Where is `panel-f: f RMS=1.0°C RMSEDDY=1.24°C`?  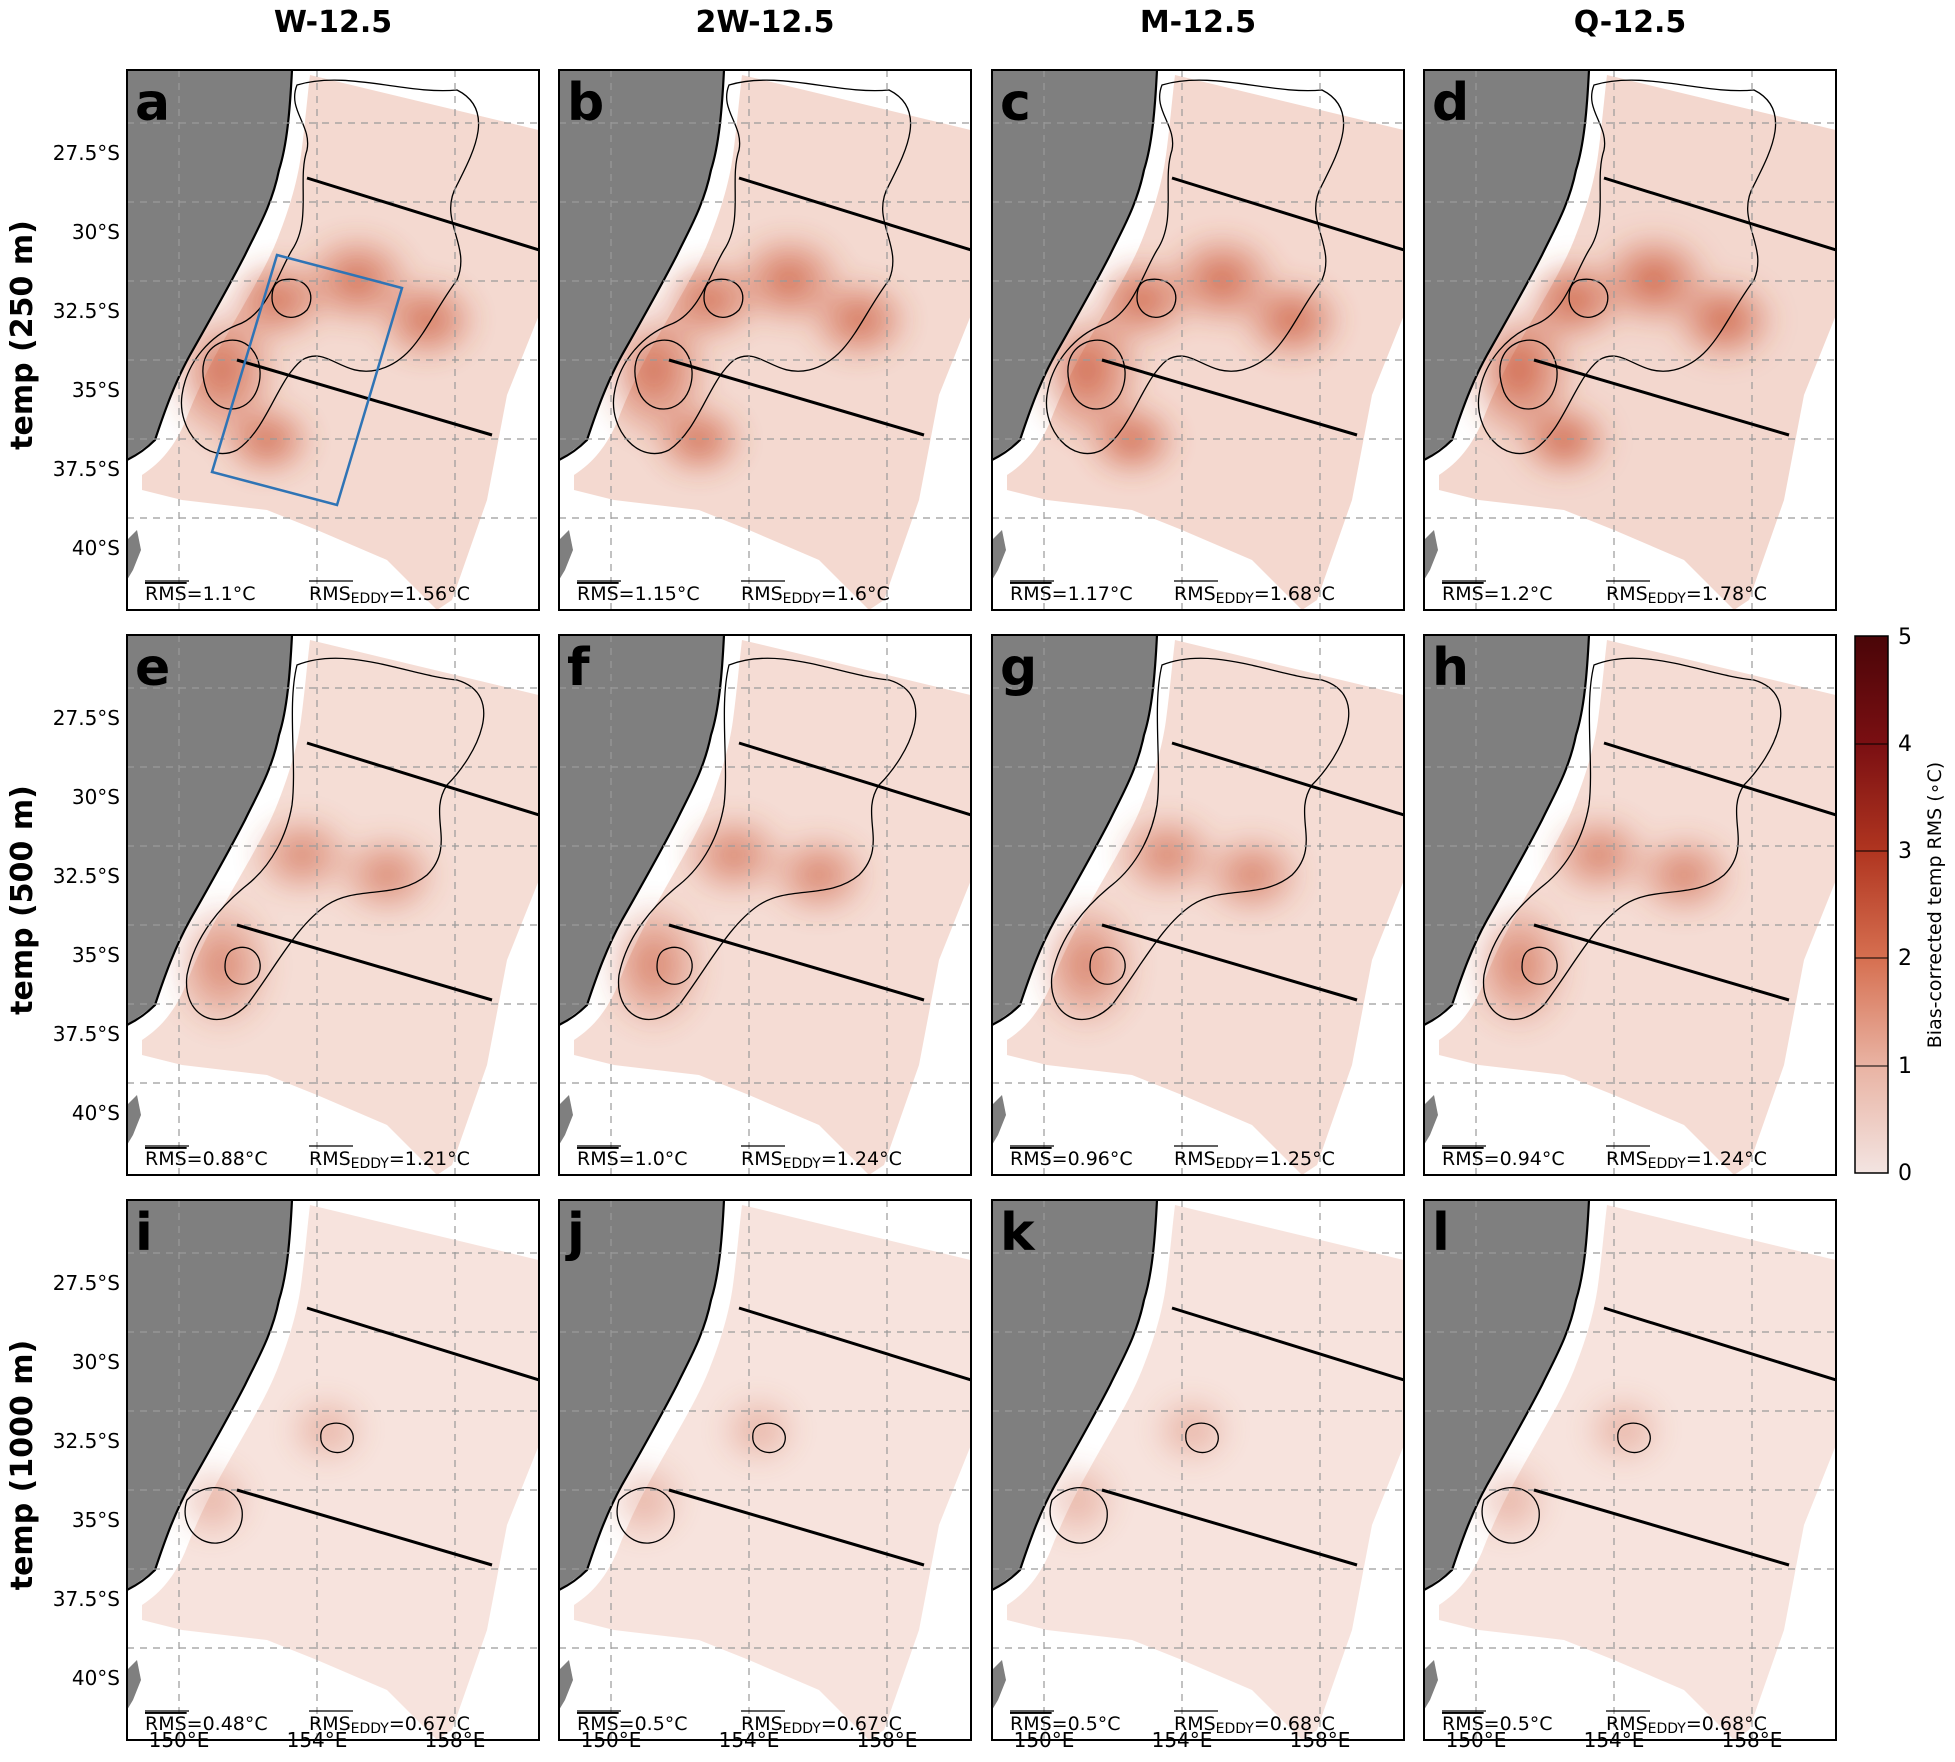 panel-f: f RMS=1.0°C RMSEDDY=1.24°C is located at coordinates (765, 905).